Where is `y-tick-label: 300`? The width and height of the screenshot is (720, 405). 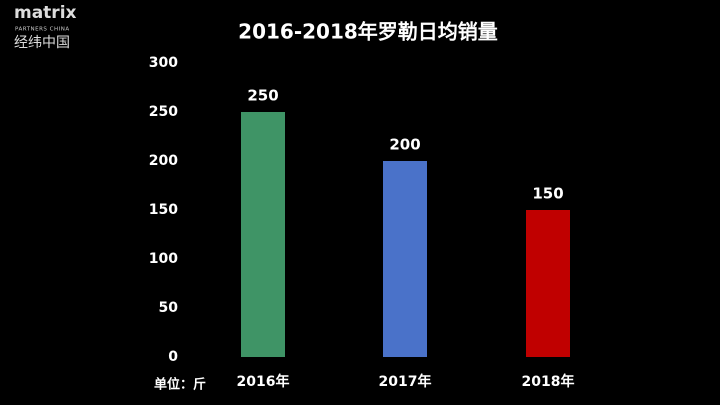 y-tick-label: 300 is located at coordinates (163, 63).